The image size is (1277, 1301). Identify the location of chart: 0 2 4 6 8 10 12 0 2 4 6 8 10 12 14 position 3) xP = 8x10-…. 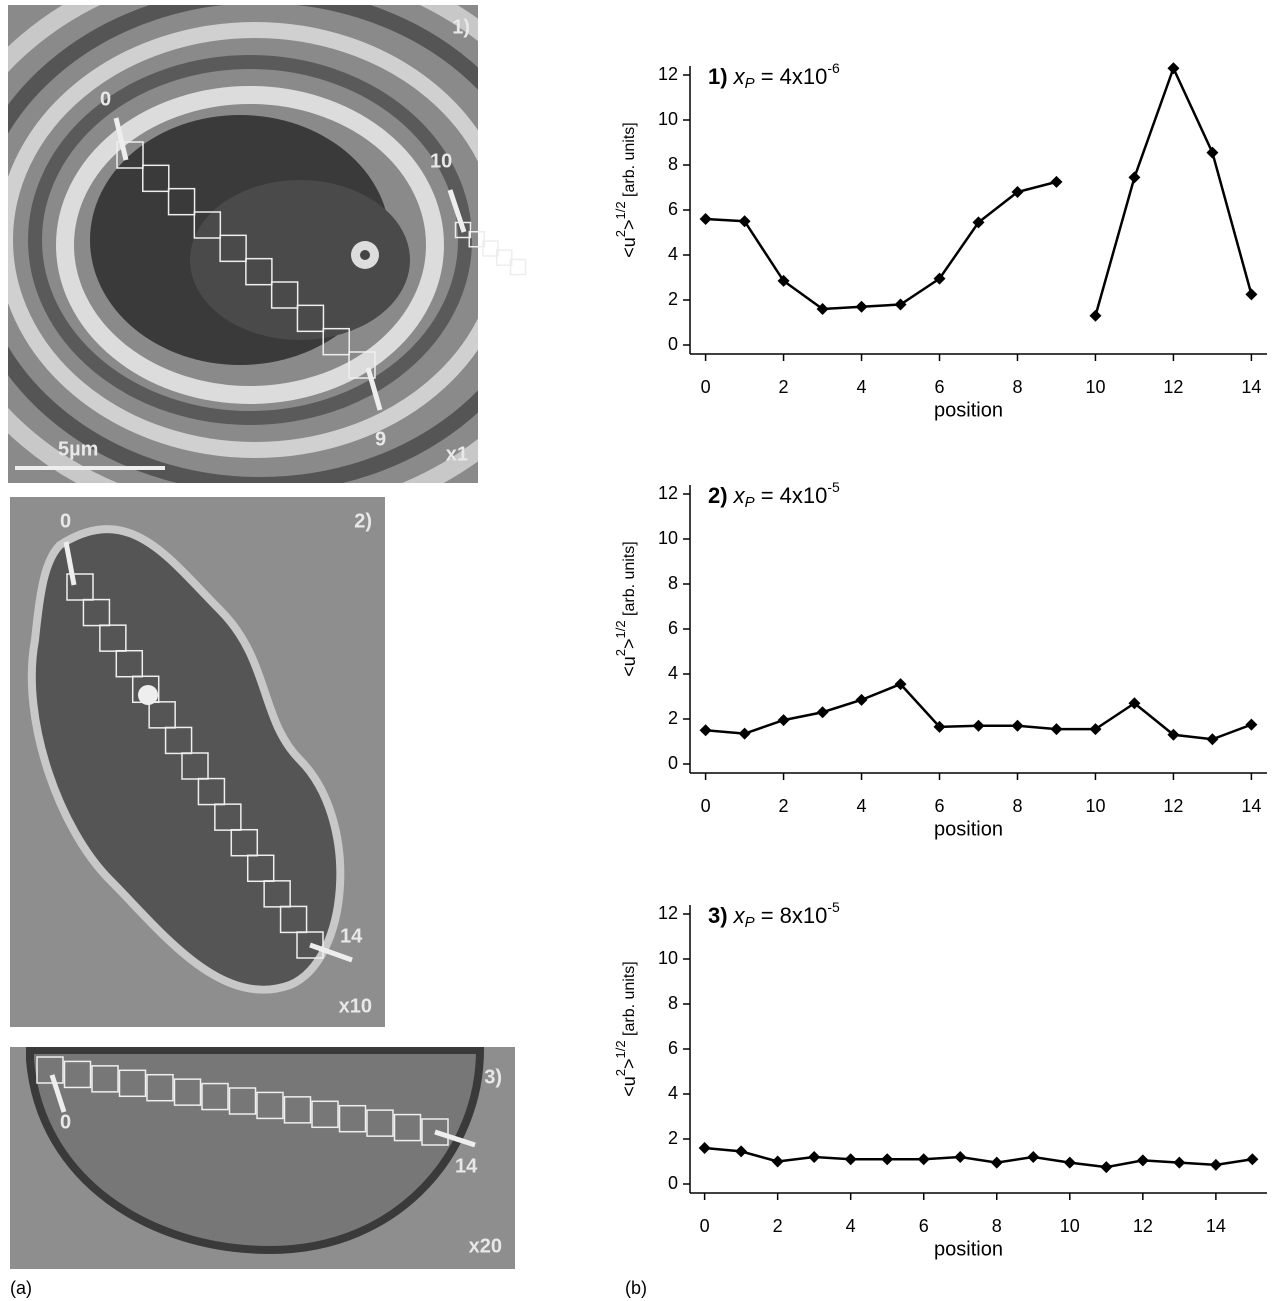
(940, 1079).